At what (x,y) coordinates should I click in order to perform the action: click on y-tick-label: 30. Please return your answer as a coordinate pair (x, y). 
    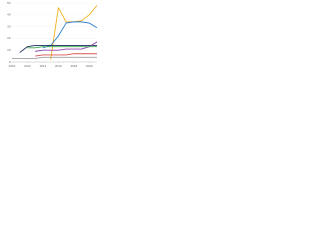
    Looking at the image, I should click on (9, 26).